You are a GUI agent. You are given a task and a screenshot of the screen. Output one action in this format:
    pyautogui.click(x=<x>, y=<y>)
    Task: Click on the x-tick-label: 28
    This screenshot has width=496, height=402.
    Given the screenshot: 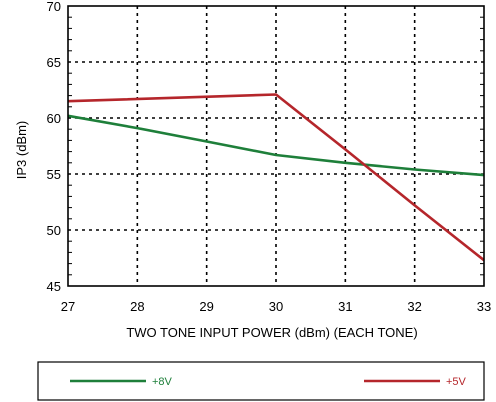 What is the action you would take?
    pyautogui.click(x=137, y=306)
    